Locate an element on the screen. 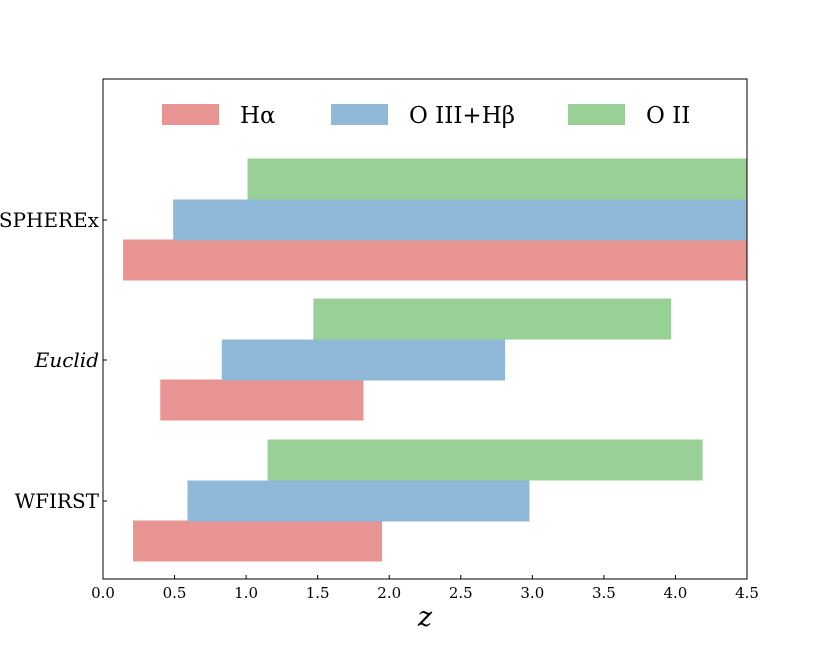  x-axis-label: z is located at coordinates (425, 617).